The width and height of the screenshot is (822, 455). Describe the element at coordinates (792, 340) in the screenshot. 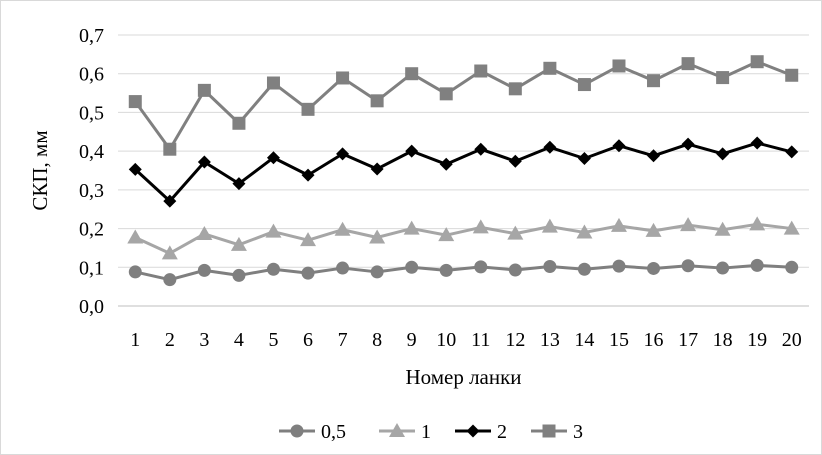

I see `x-tick-label: 20` at that location.